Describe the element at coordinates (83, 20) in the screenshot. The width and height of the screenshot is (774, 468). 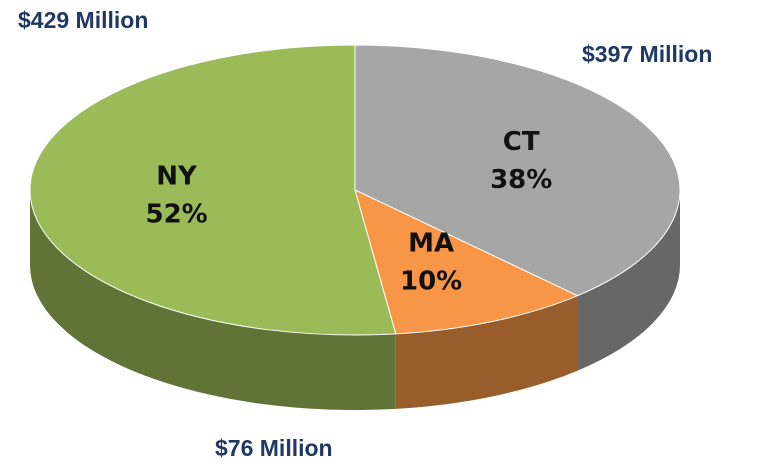
I see `annotation: $429 Million` at that location.